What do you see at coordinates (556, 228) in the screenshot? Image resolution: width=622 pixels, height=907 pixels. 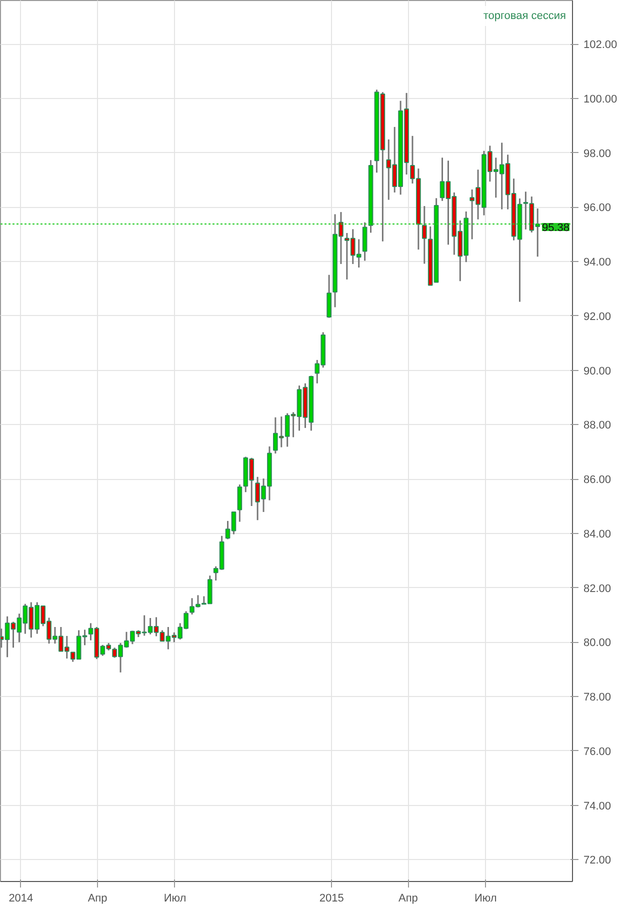 I see `ref-line-label: 95.38` at bounding box center [556, 228].